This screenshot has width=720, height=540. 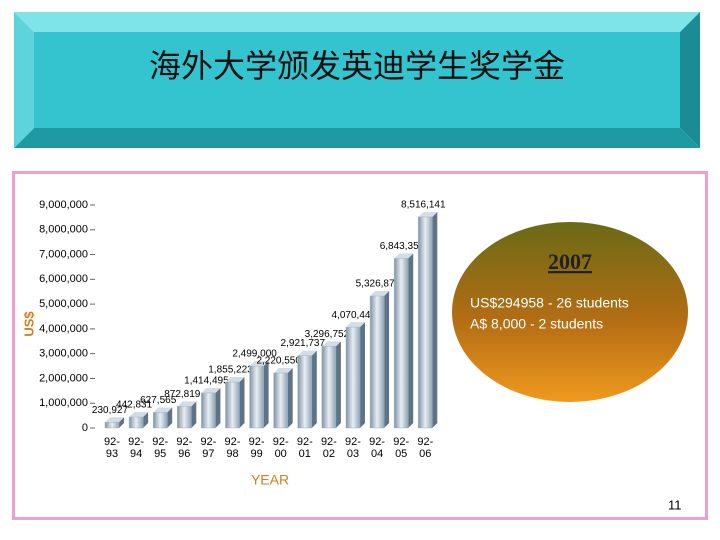 I want to click on x-tick-label: 92- 05, so click(x=401, y=448).